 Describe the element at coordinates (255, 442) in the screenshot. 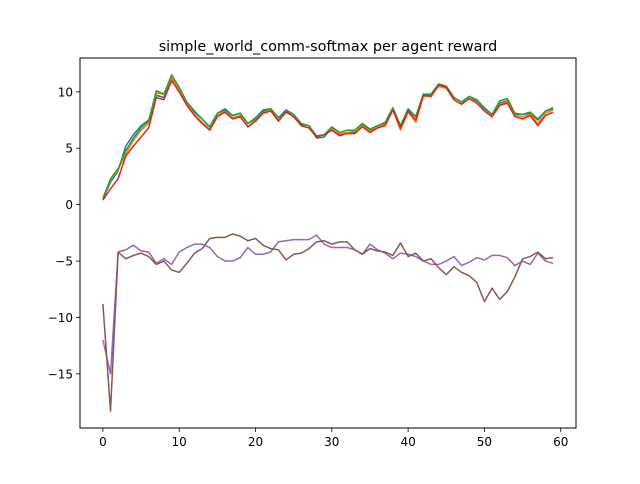

I see `x-tick-label: 20` at that location.